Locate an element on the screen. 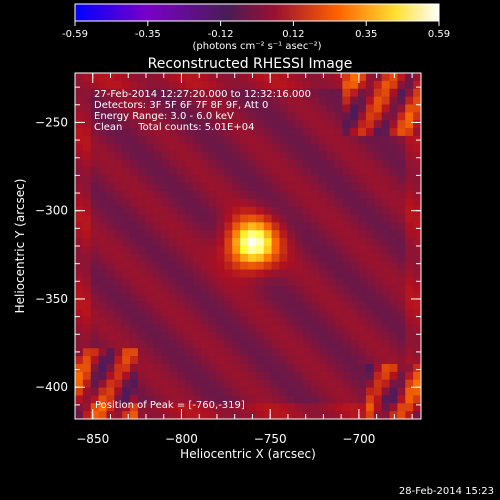 The width and height of the screenshot is (500, 500). colorbar-tick-label: 0.59 is located at coordinates (439, 34).